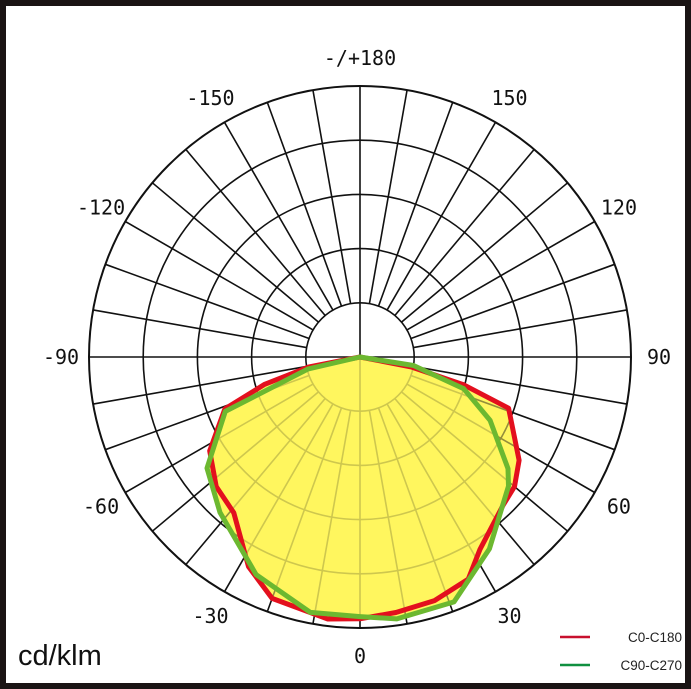  I want to click on angle-label: -90, so click(61, 357).